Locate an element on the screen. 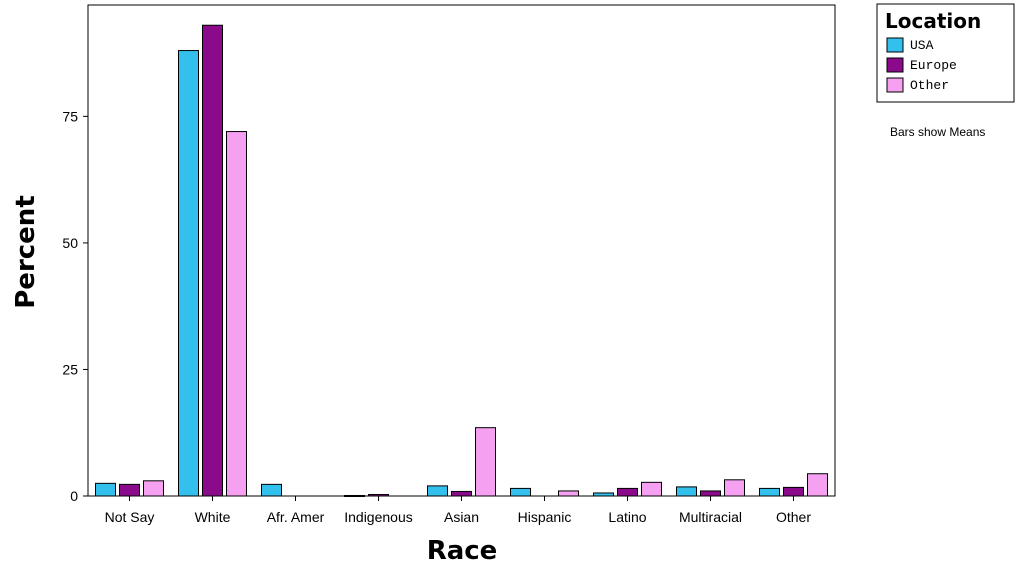  x-tick-label: White is located at coordinates (213, 517).